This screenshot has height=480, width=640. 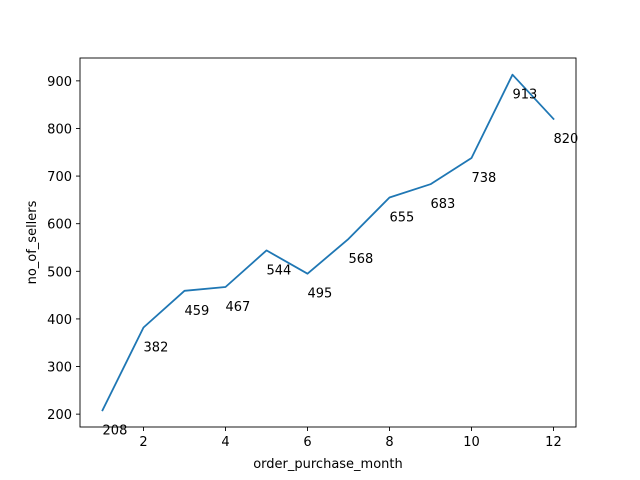 I want to click on x-axis-label: order_purchase_month, so click(x=328, y=464).